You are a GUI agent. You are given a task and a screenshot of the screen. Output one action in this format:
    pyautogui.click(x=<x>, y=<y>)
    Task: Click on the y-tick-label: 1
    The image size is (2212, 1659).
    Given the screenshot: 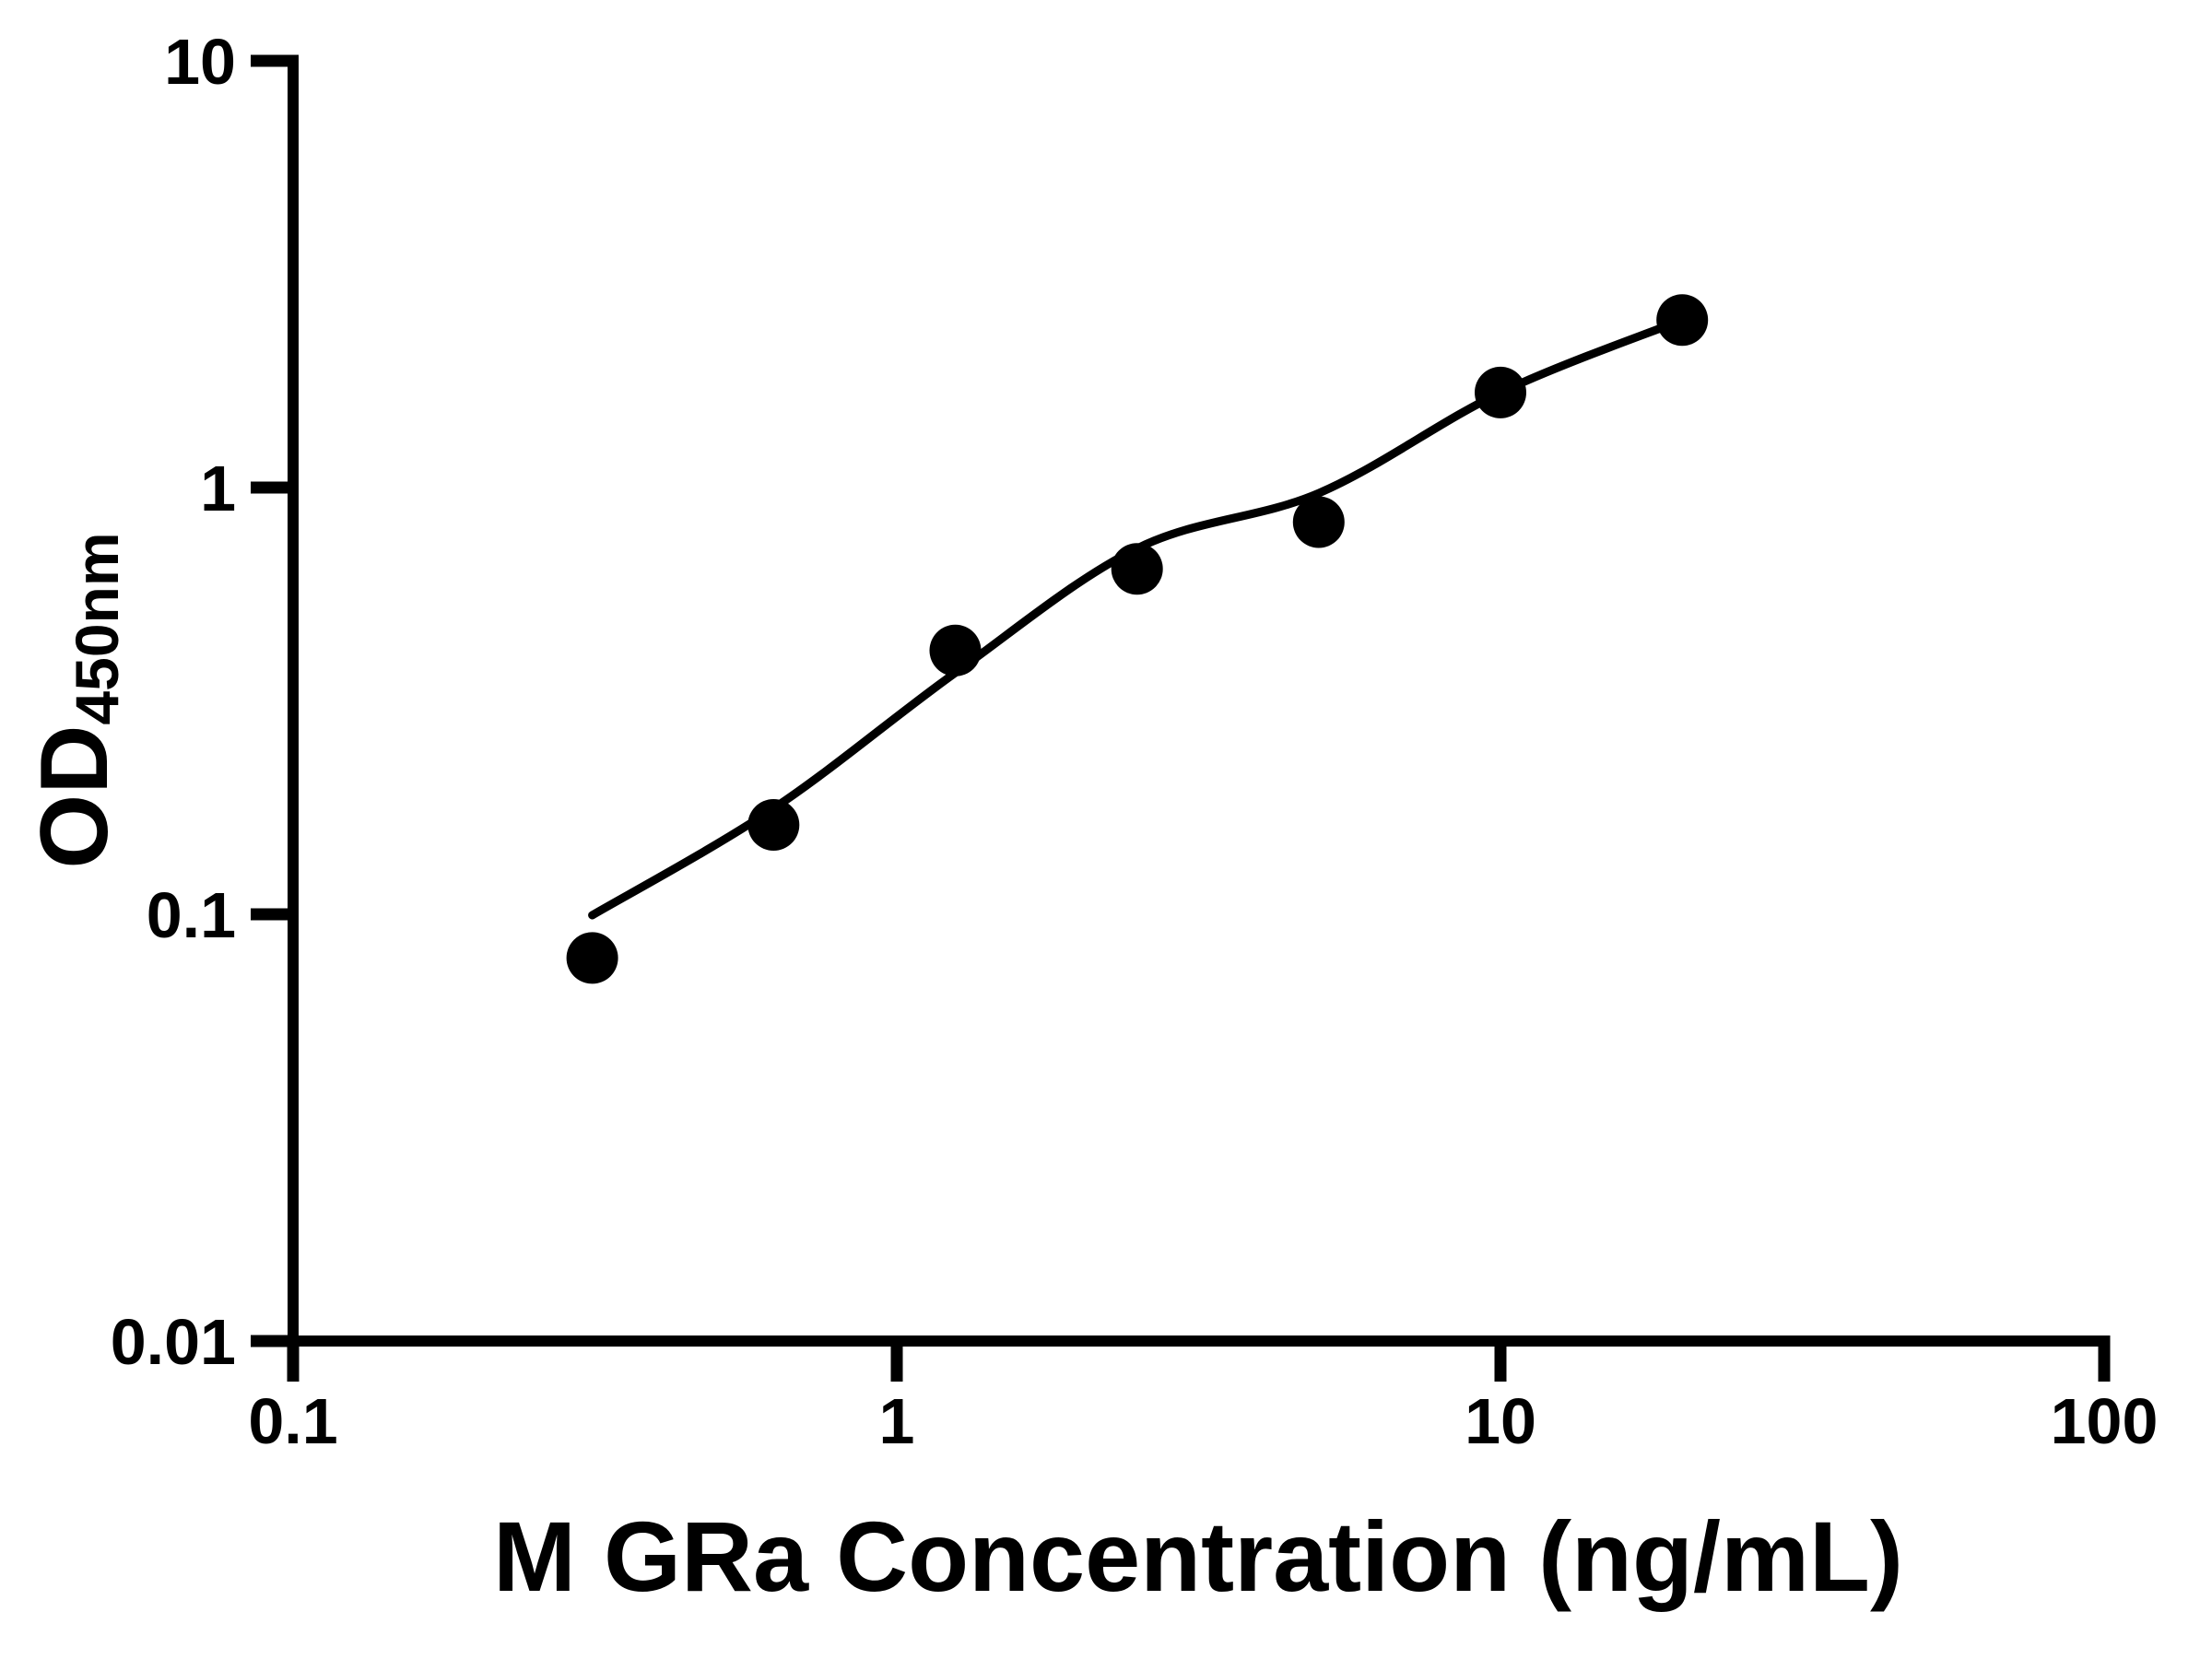 What is the action you would take?
    pyautogui.click(x=218, y=488)
    